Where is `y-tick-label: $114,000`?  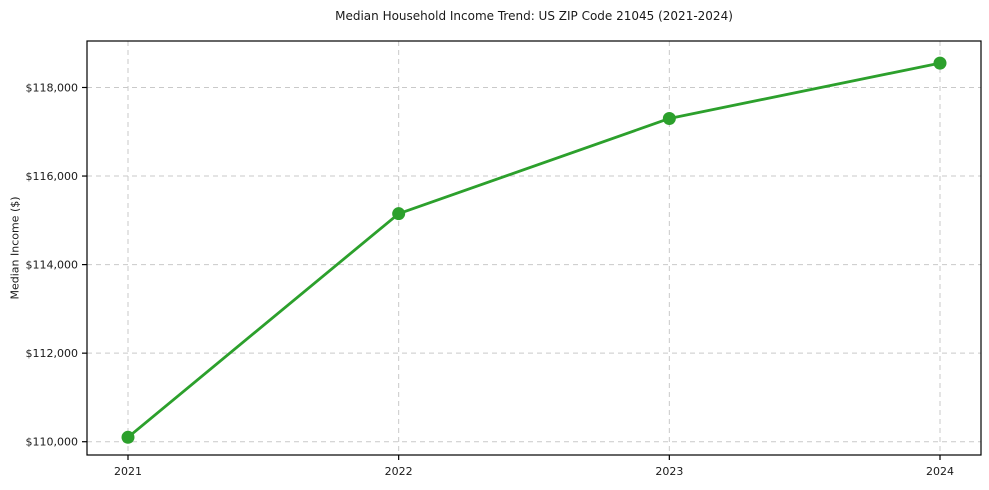 y-tick-label: $114,000 is located at coordinates (52, 265).